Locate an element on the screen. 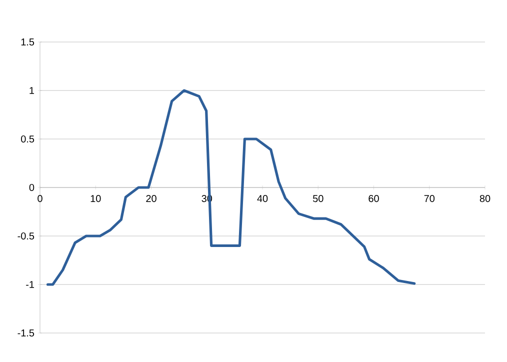  y-tick-label: 1.5 is located at coordinates (27, 42).